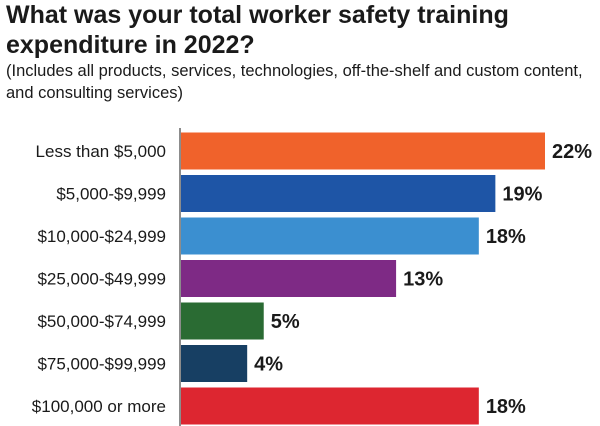  Describe the element at coordinates (285, 322) in the screenshot. I see `value-label-4: 5%` at that location.